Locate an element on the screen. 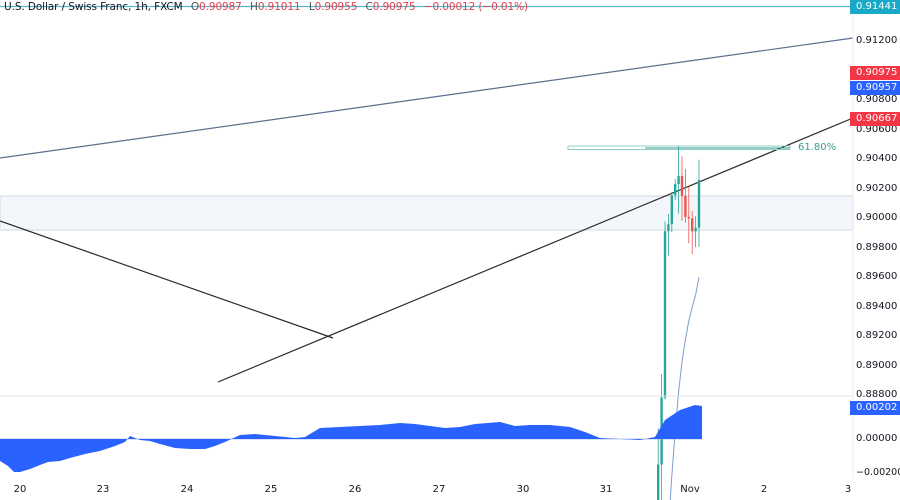  fib-level-label: 61.80% is located at coordinates (817, 147).